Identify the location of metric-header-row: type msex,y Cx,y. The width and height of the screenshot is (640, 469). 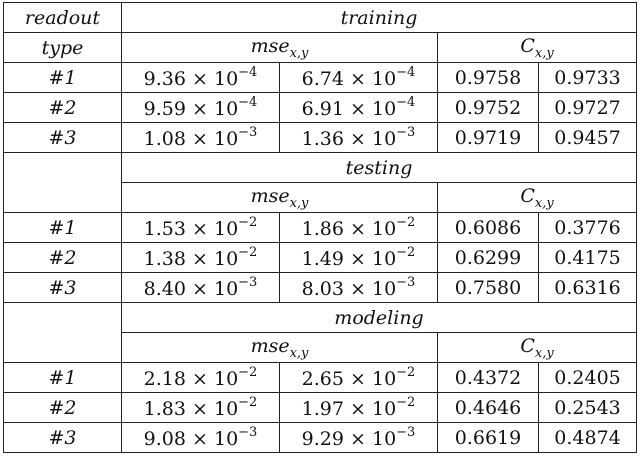
(320, 47).